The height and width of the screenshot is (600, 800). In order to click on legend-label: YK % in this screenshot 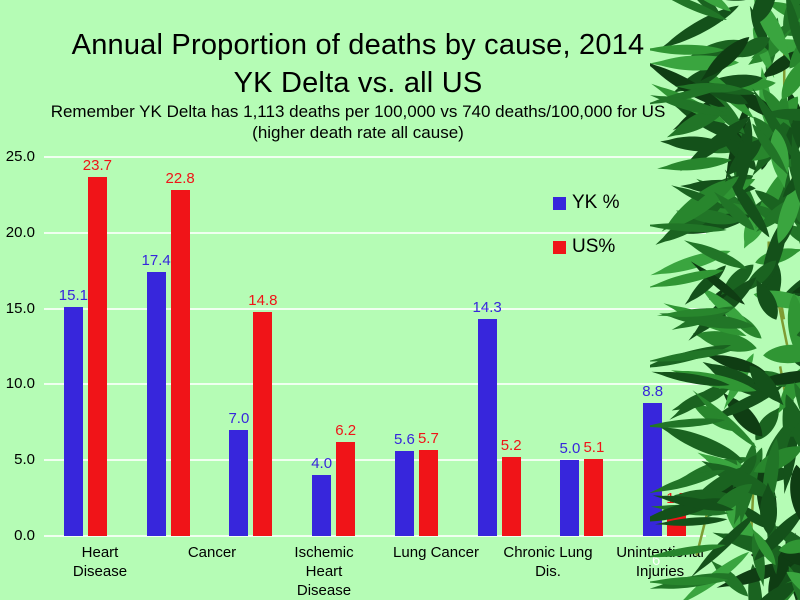, I will do `click(596, 202)`.